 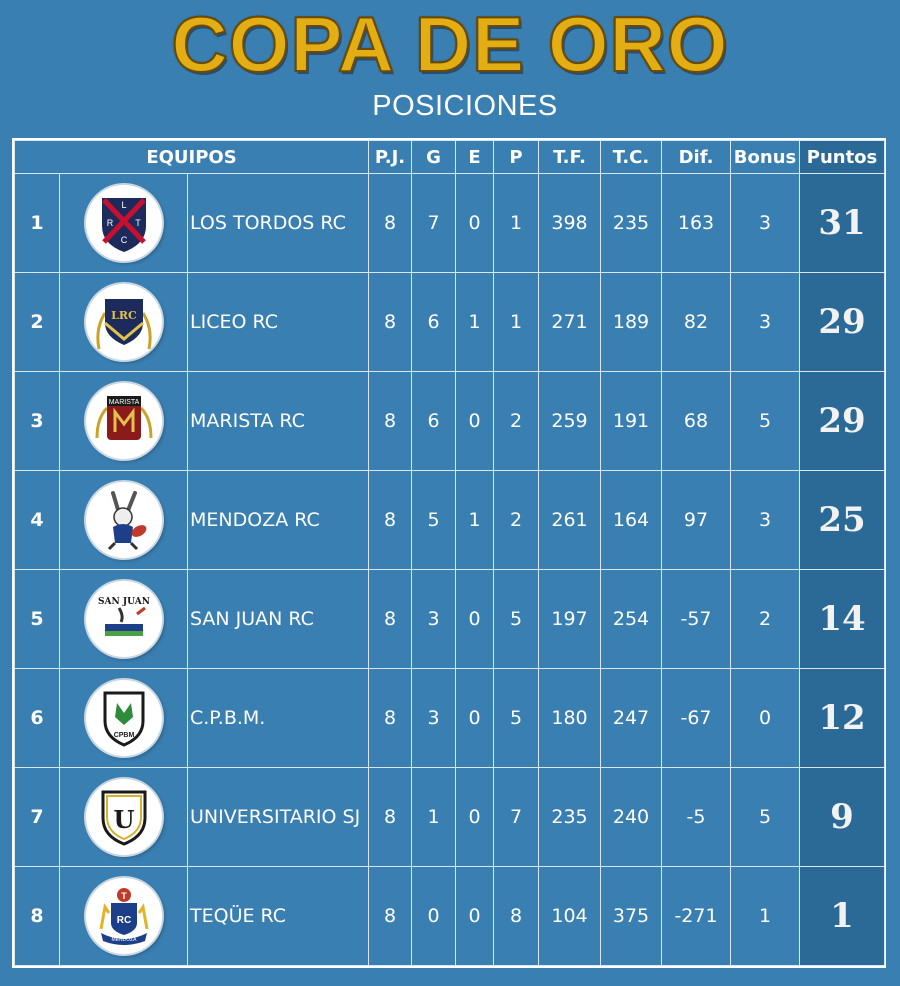 I want to click on g-cell: 1, so click(x=434, y=817).